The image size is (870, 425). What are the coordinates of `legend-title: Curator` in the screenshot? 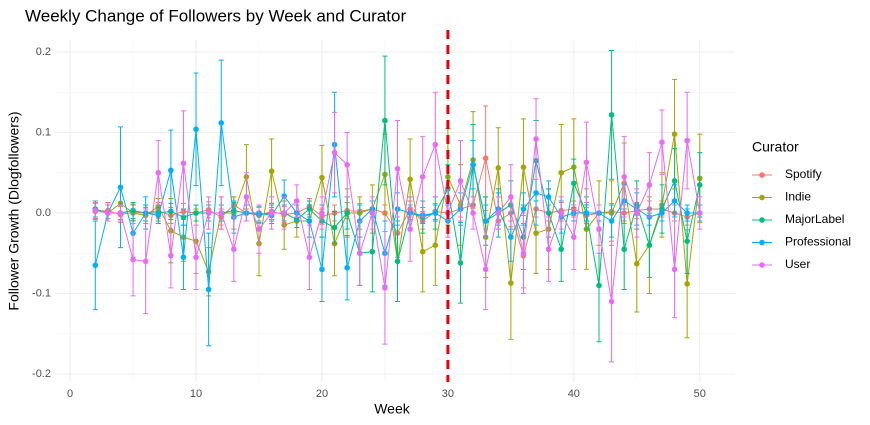 It's located at (775, 147).